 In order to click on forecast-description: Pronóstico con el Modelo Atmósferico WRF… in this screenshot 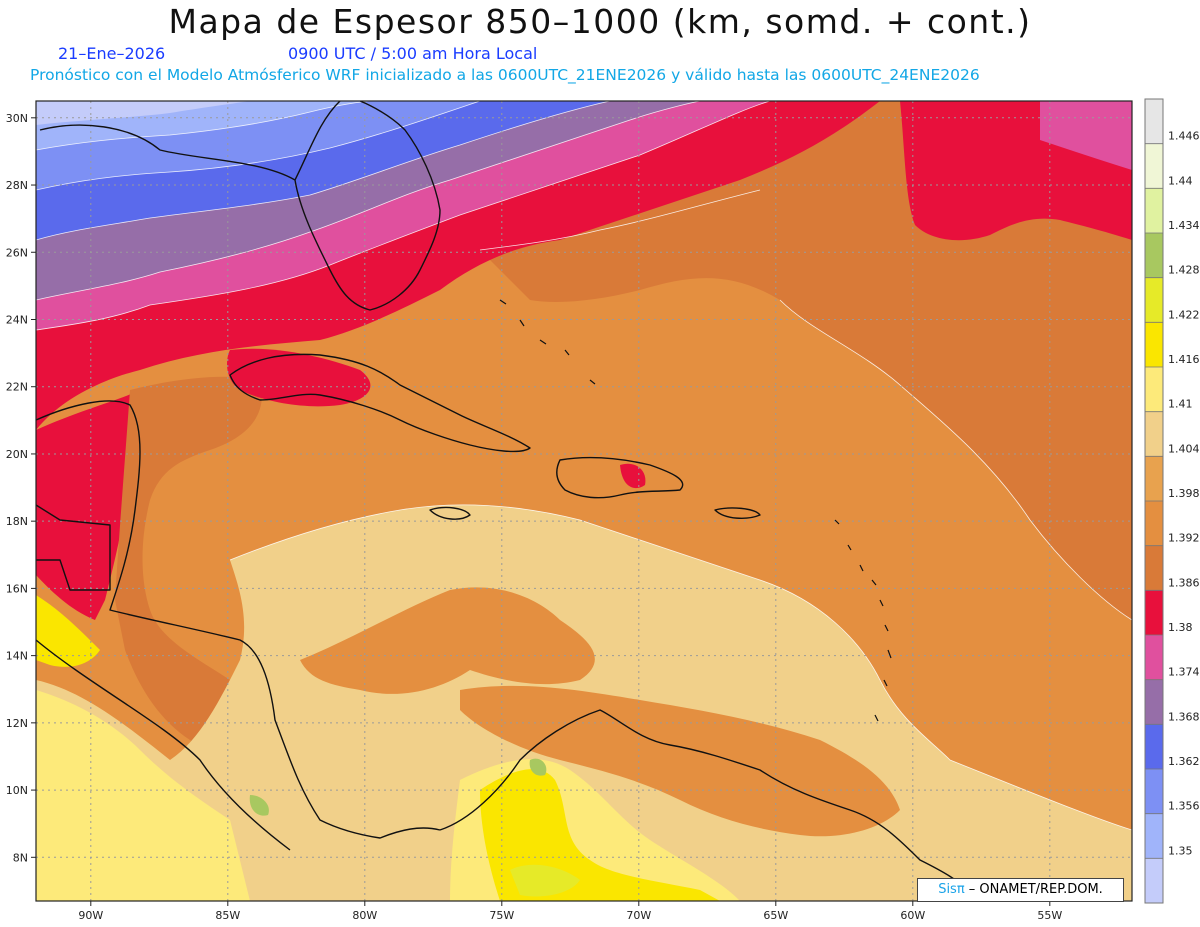, I will do `click(505, 75)`.